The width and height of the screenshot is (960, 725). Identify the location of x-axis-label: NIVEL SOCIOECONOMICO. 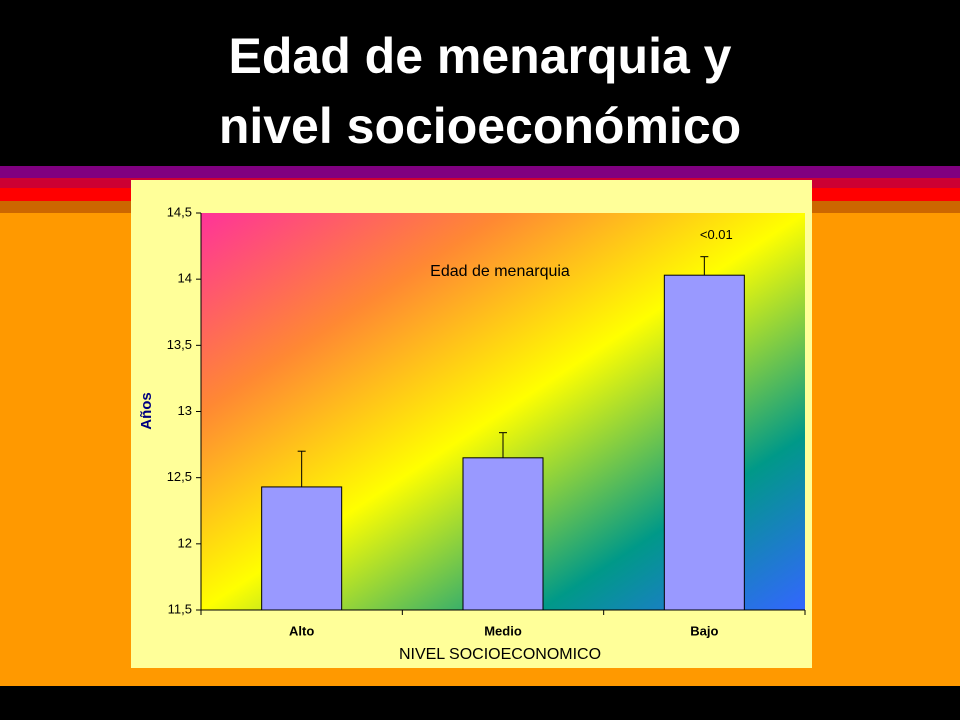
(500, 654).